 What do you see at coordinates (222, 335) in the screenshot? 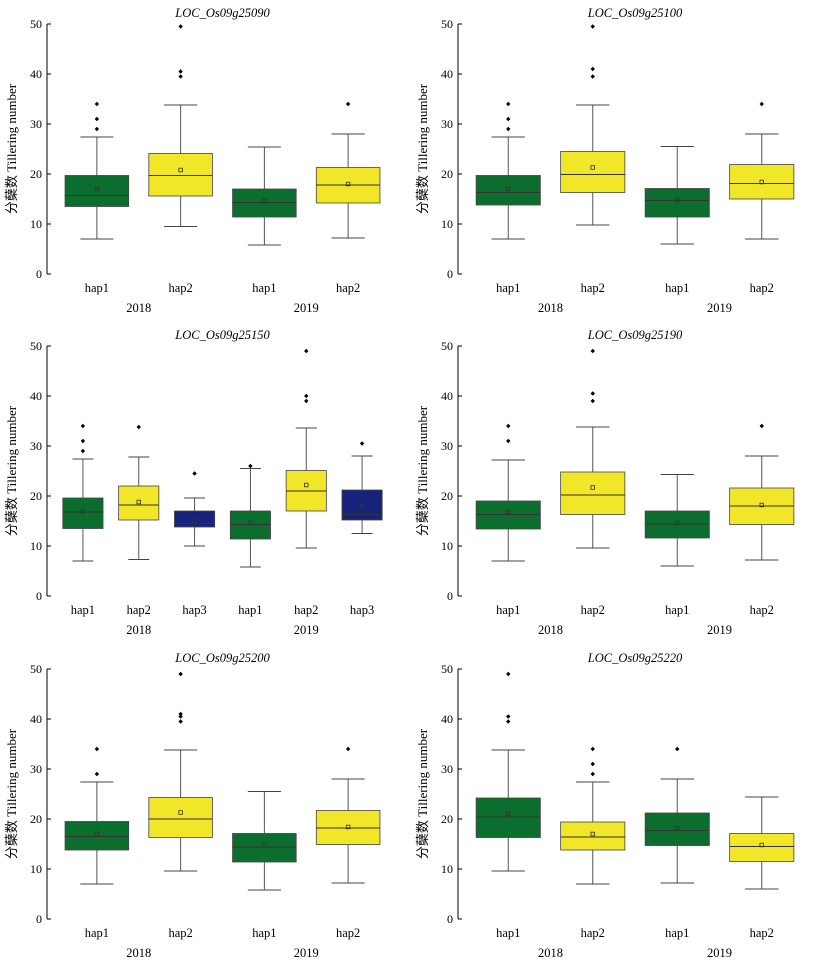
I see `chart-title: LOC_Os09g25150` at bounding box center [222, 335].